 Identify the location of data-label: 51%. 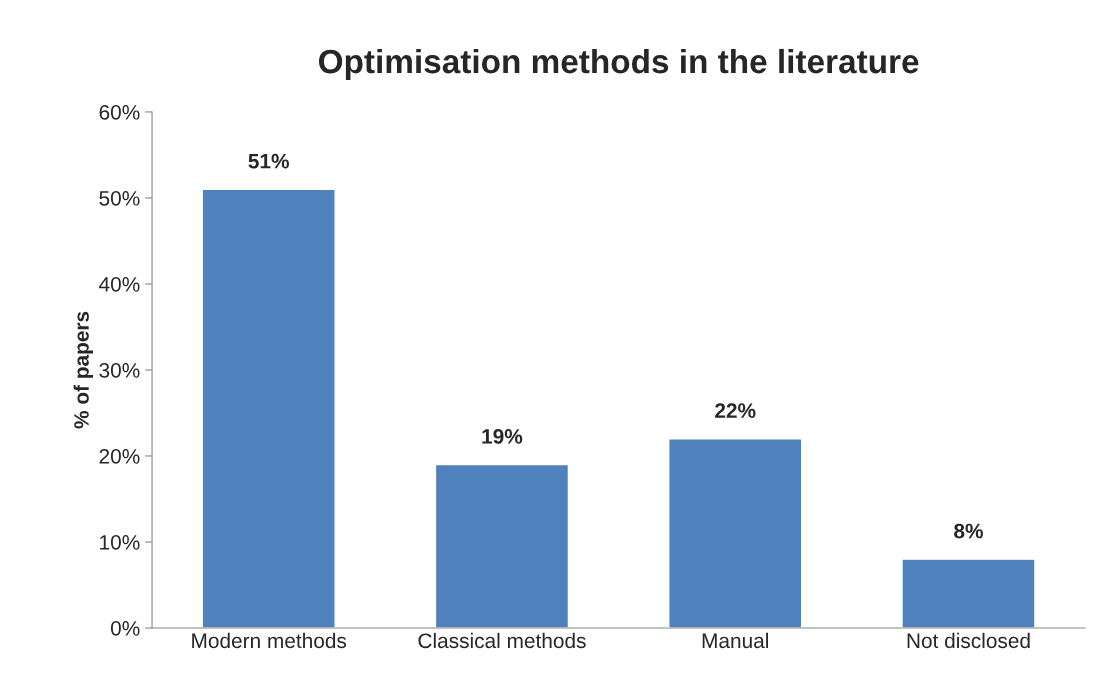
(268, 161).